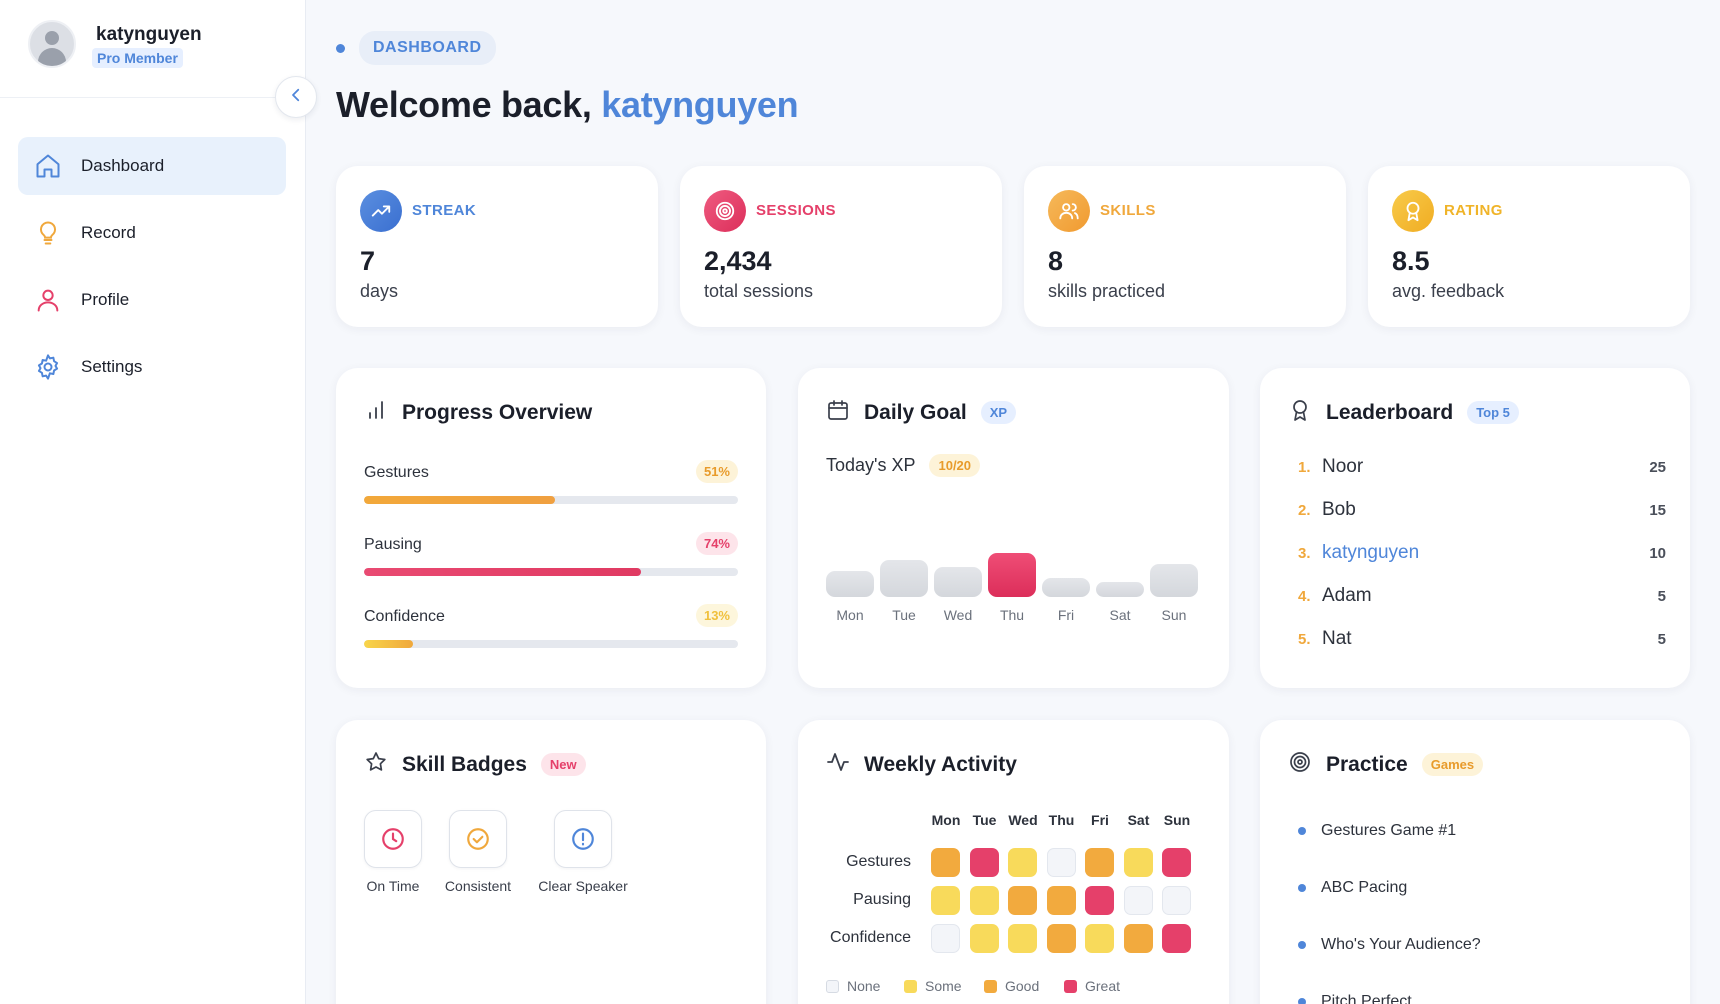 The width and height of the screenshot is (1720, 1004). What do you see at coordinates (478, 886) in the screenshot?
I see `badge-label: Consistent` at bounding box center [478, 886].